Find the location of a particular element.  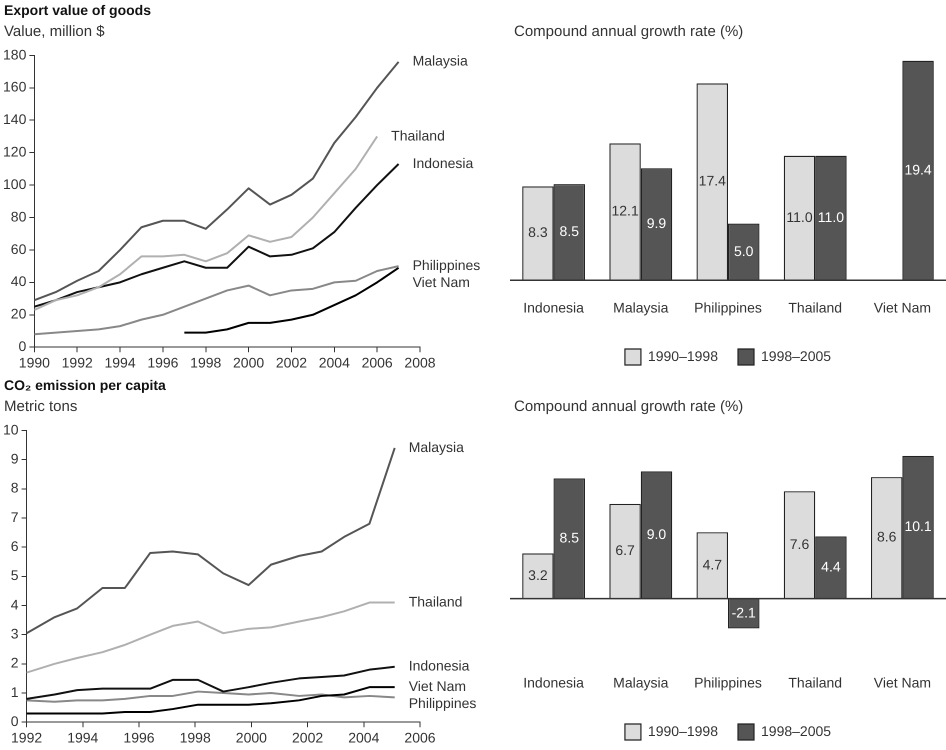

data-label: 9.0 is located at coordinates (656, 534).